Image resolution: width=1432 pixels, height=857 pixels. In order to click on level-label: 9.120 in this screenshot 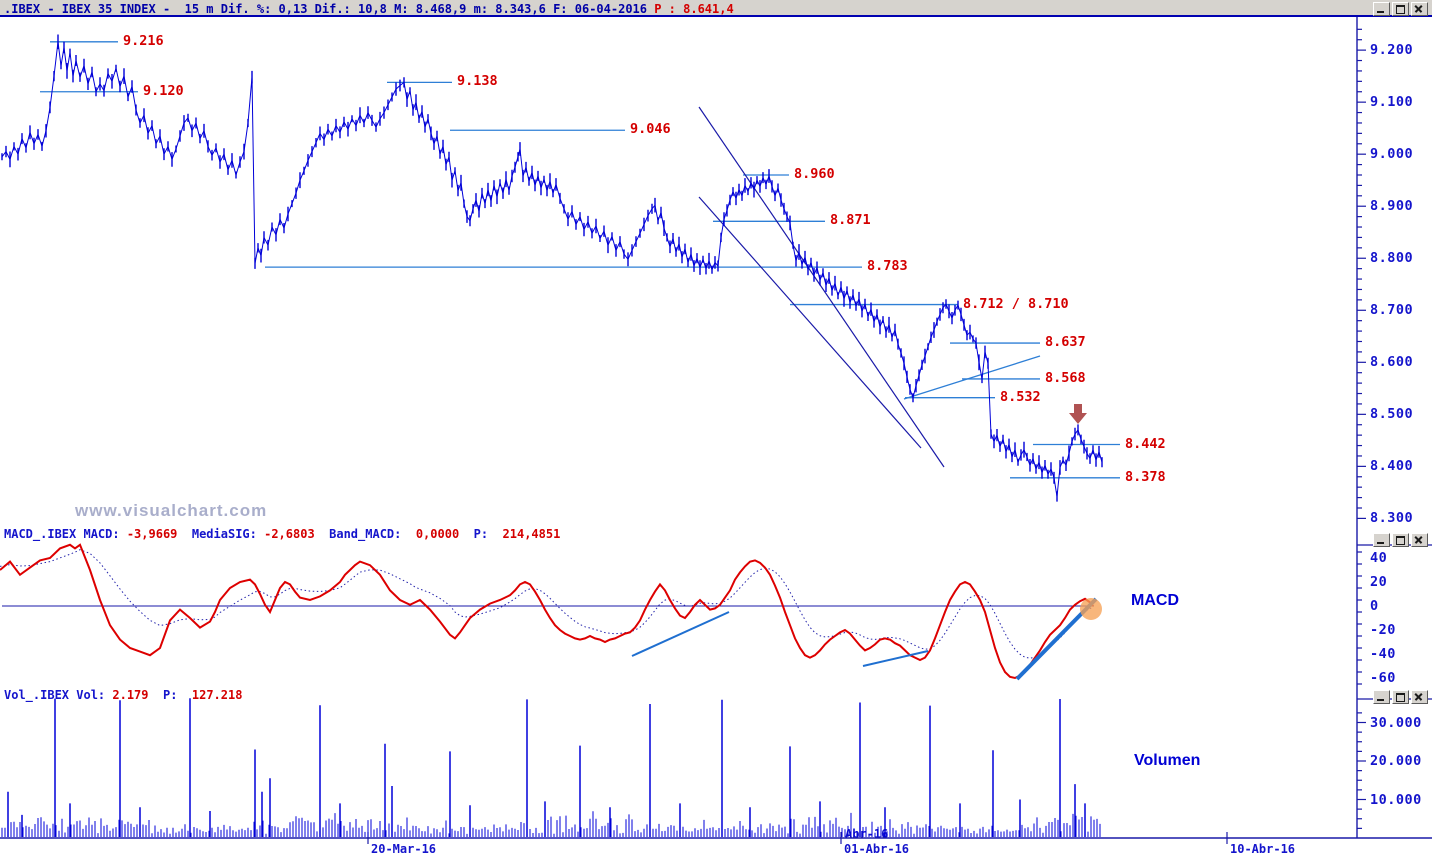, I will do `click(163, 90)`.